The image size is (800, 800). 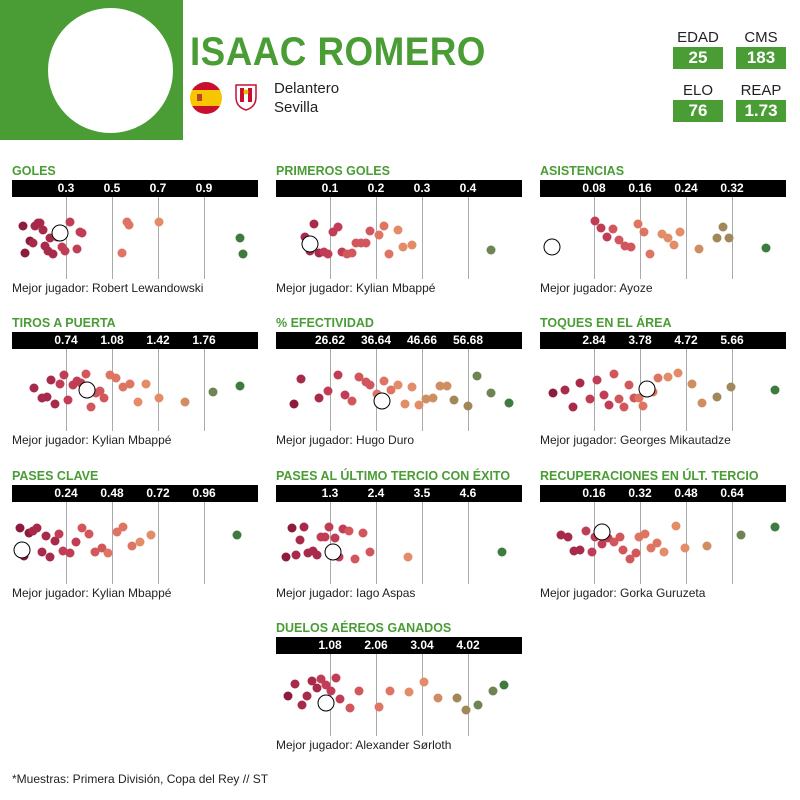 I want to click on tick-label: 3.78, so click(x=640, y=340).